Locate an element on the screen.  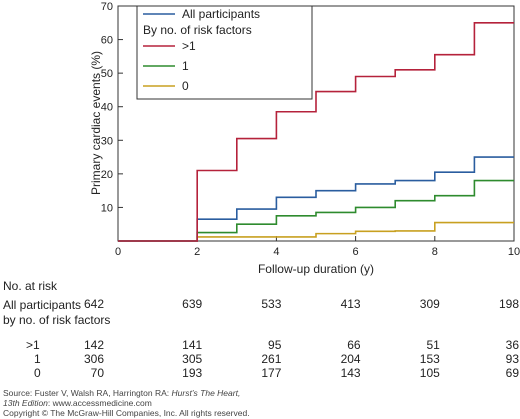
legend-header: By no. of risk factors is located at coordinates (197, 30).